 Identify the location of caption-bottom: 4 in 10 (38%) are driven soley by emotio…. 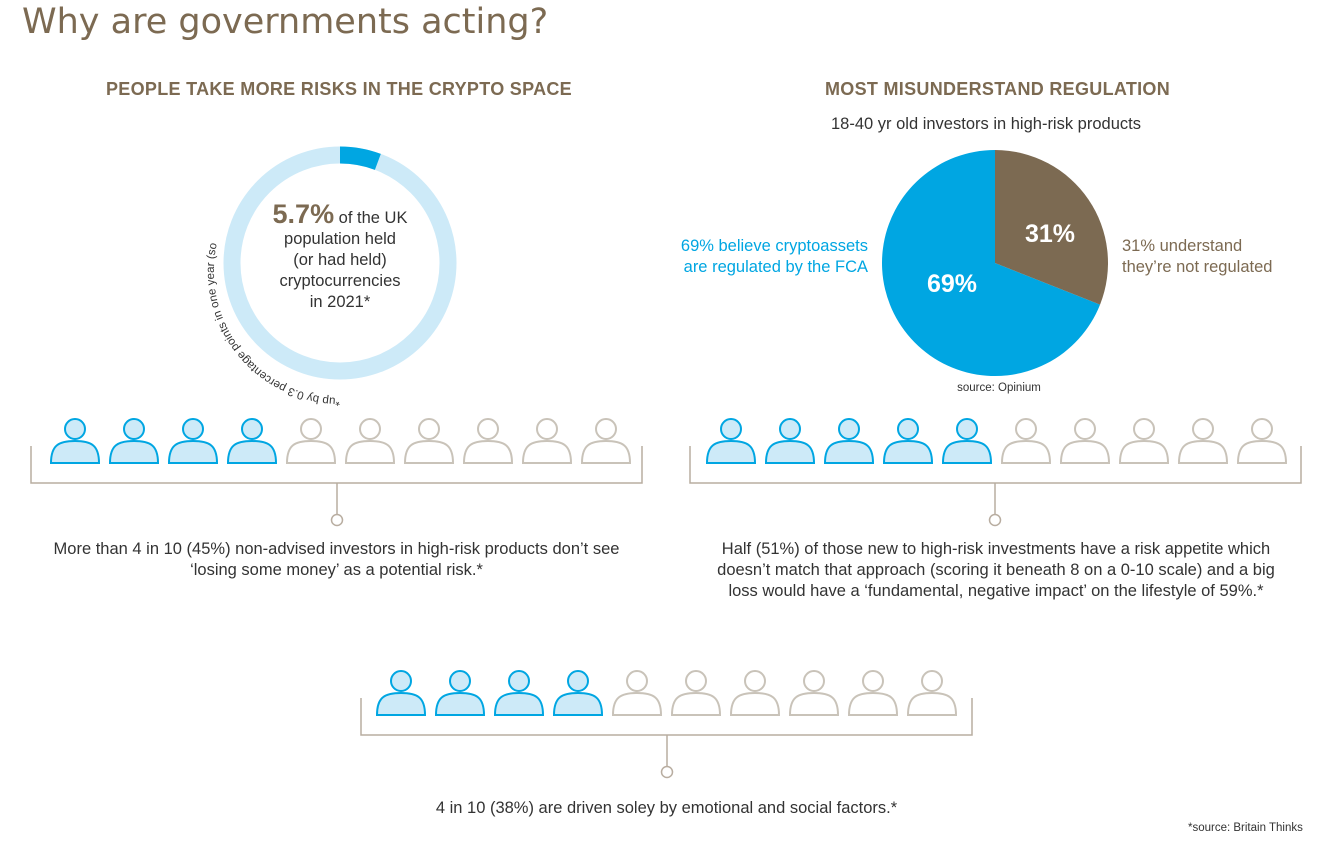
(666, 808).